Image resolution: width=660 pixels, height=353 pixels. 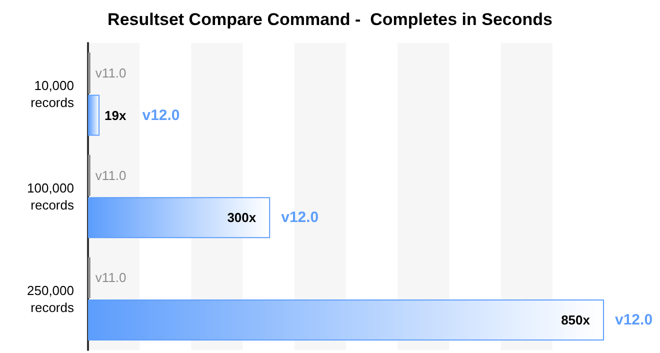 I want to click on chart-title: Resultset Compare Command - Completes in Seconds, so click(x=330, y=19).